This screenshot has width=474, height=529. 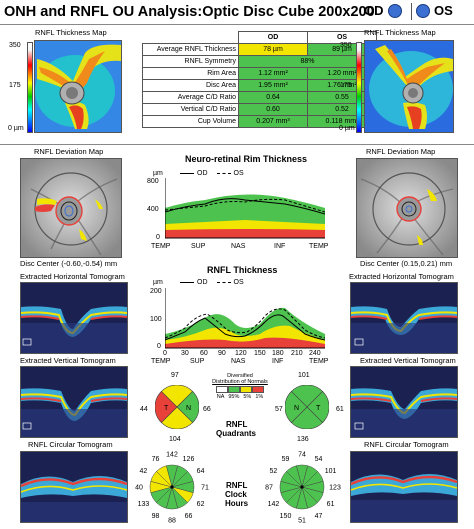 I want to click on os-quad-inf, so click(x=307, y=417).